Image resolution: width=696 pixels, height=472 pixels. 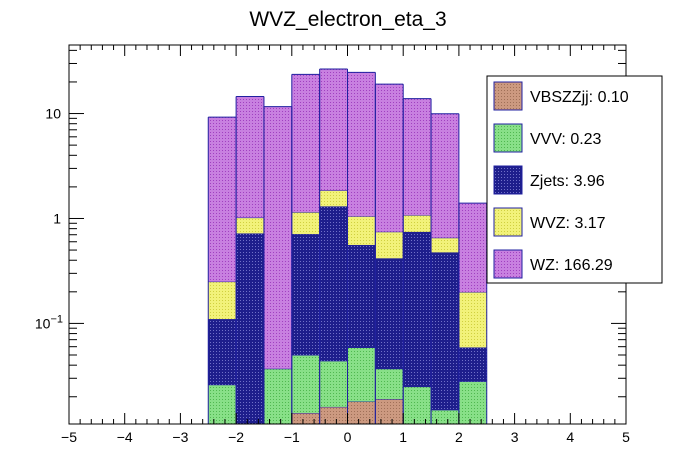 What do you see at coordinates (568, 223) in the screenshot?
I see `legend-label-wvz: WVZ: 3.17` at bounding box center [568, 223].